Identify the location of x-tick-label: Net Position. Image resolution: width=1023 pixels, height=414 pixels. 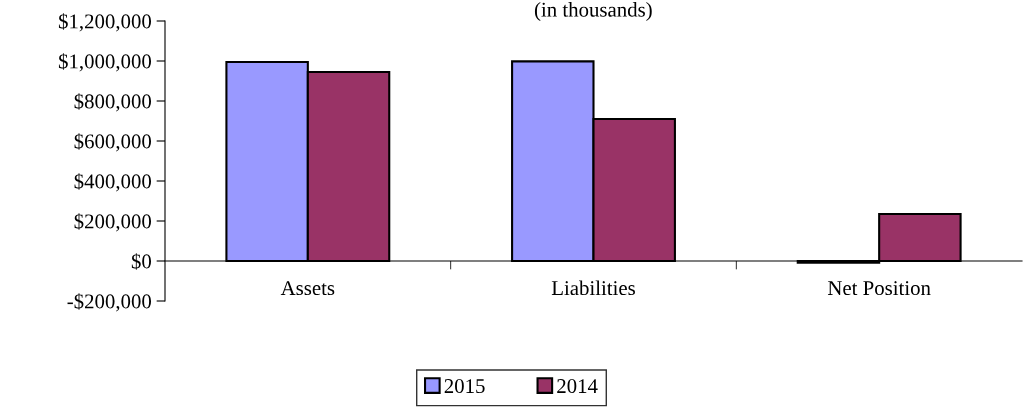
(879, 288).